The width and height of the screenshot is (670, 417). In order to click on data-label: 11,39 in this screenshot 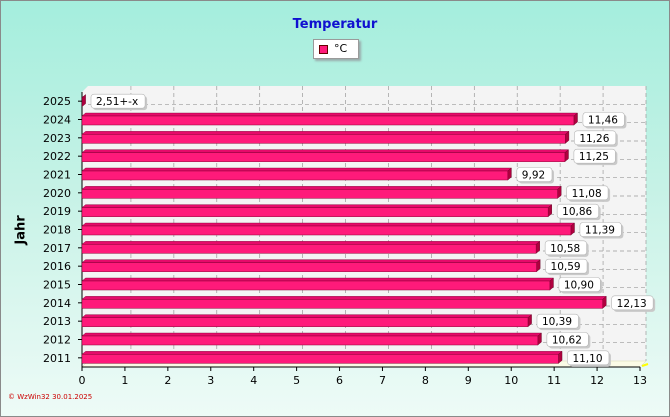, I will do `click(600, 231)`.